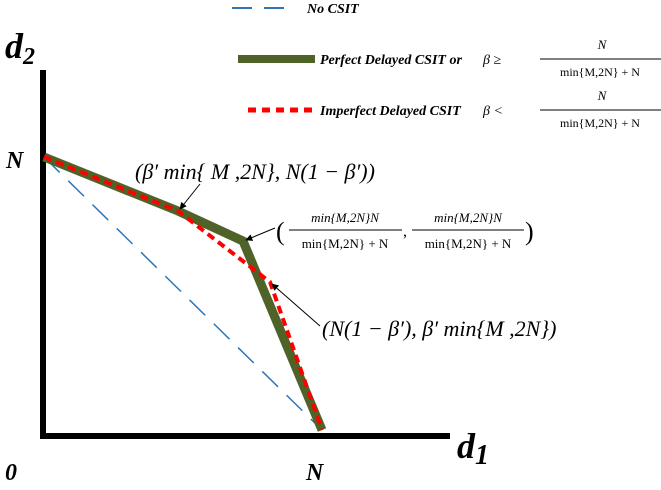 This screenshot has height=490, width=661. I want to click on corner-point-3-arrow, so click(296, 305).